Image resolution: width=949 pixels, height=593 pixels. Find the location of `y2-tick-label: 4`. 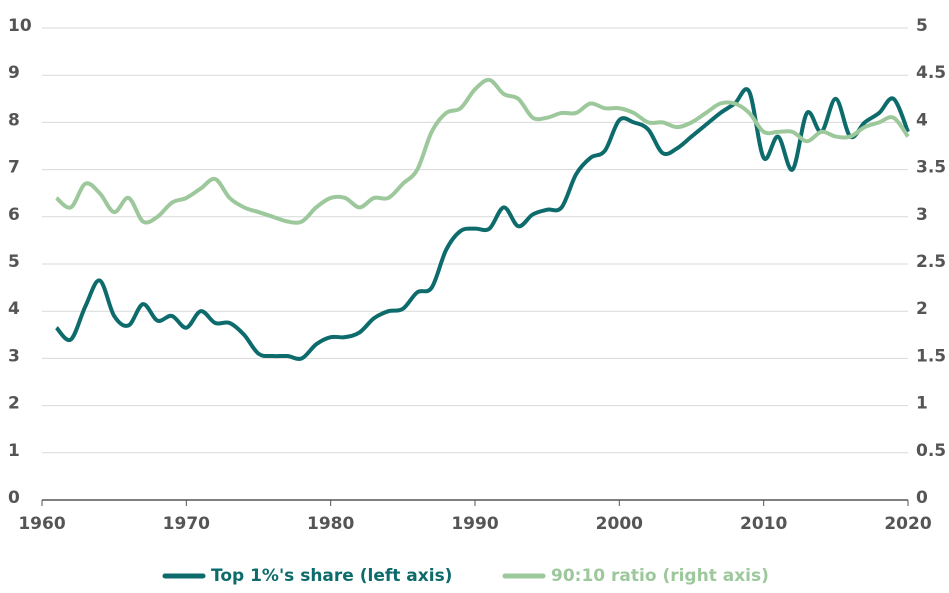

y2-tick-label: 4 is located at coordinates (922, 120).